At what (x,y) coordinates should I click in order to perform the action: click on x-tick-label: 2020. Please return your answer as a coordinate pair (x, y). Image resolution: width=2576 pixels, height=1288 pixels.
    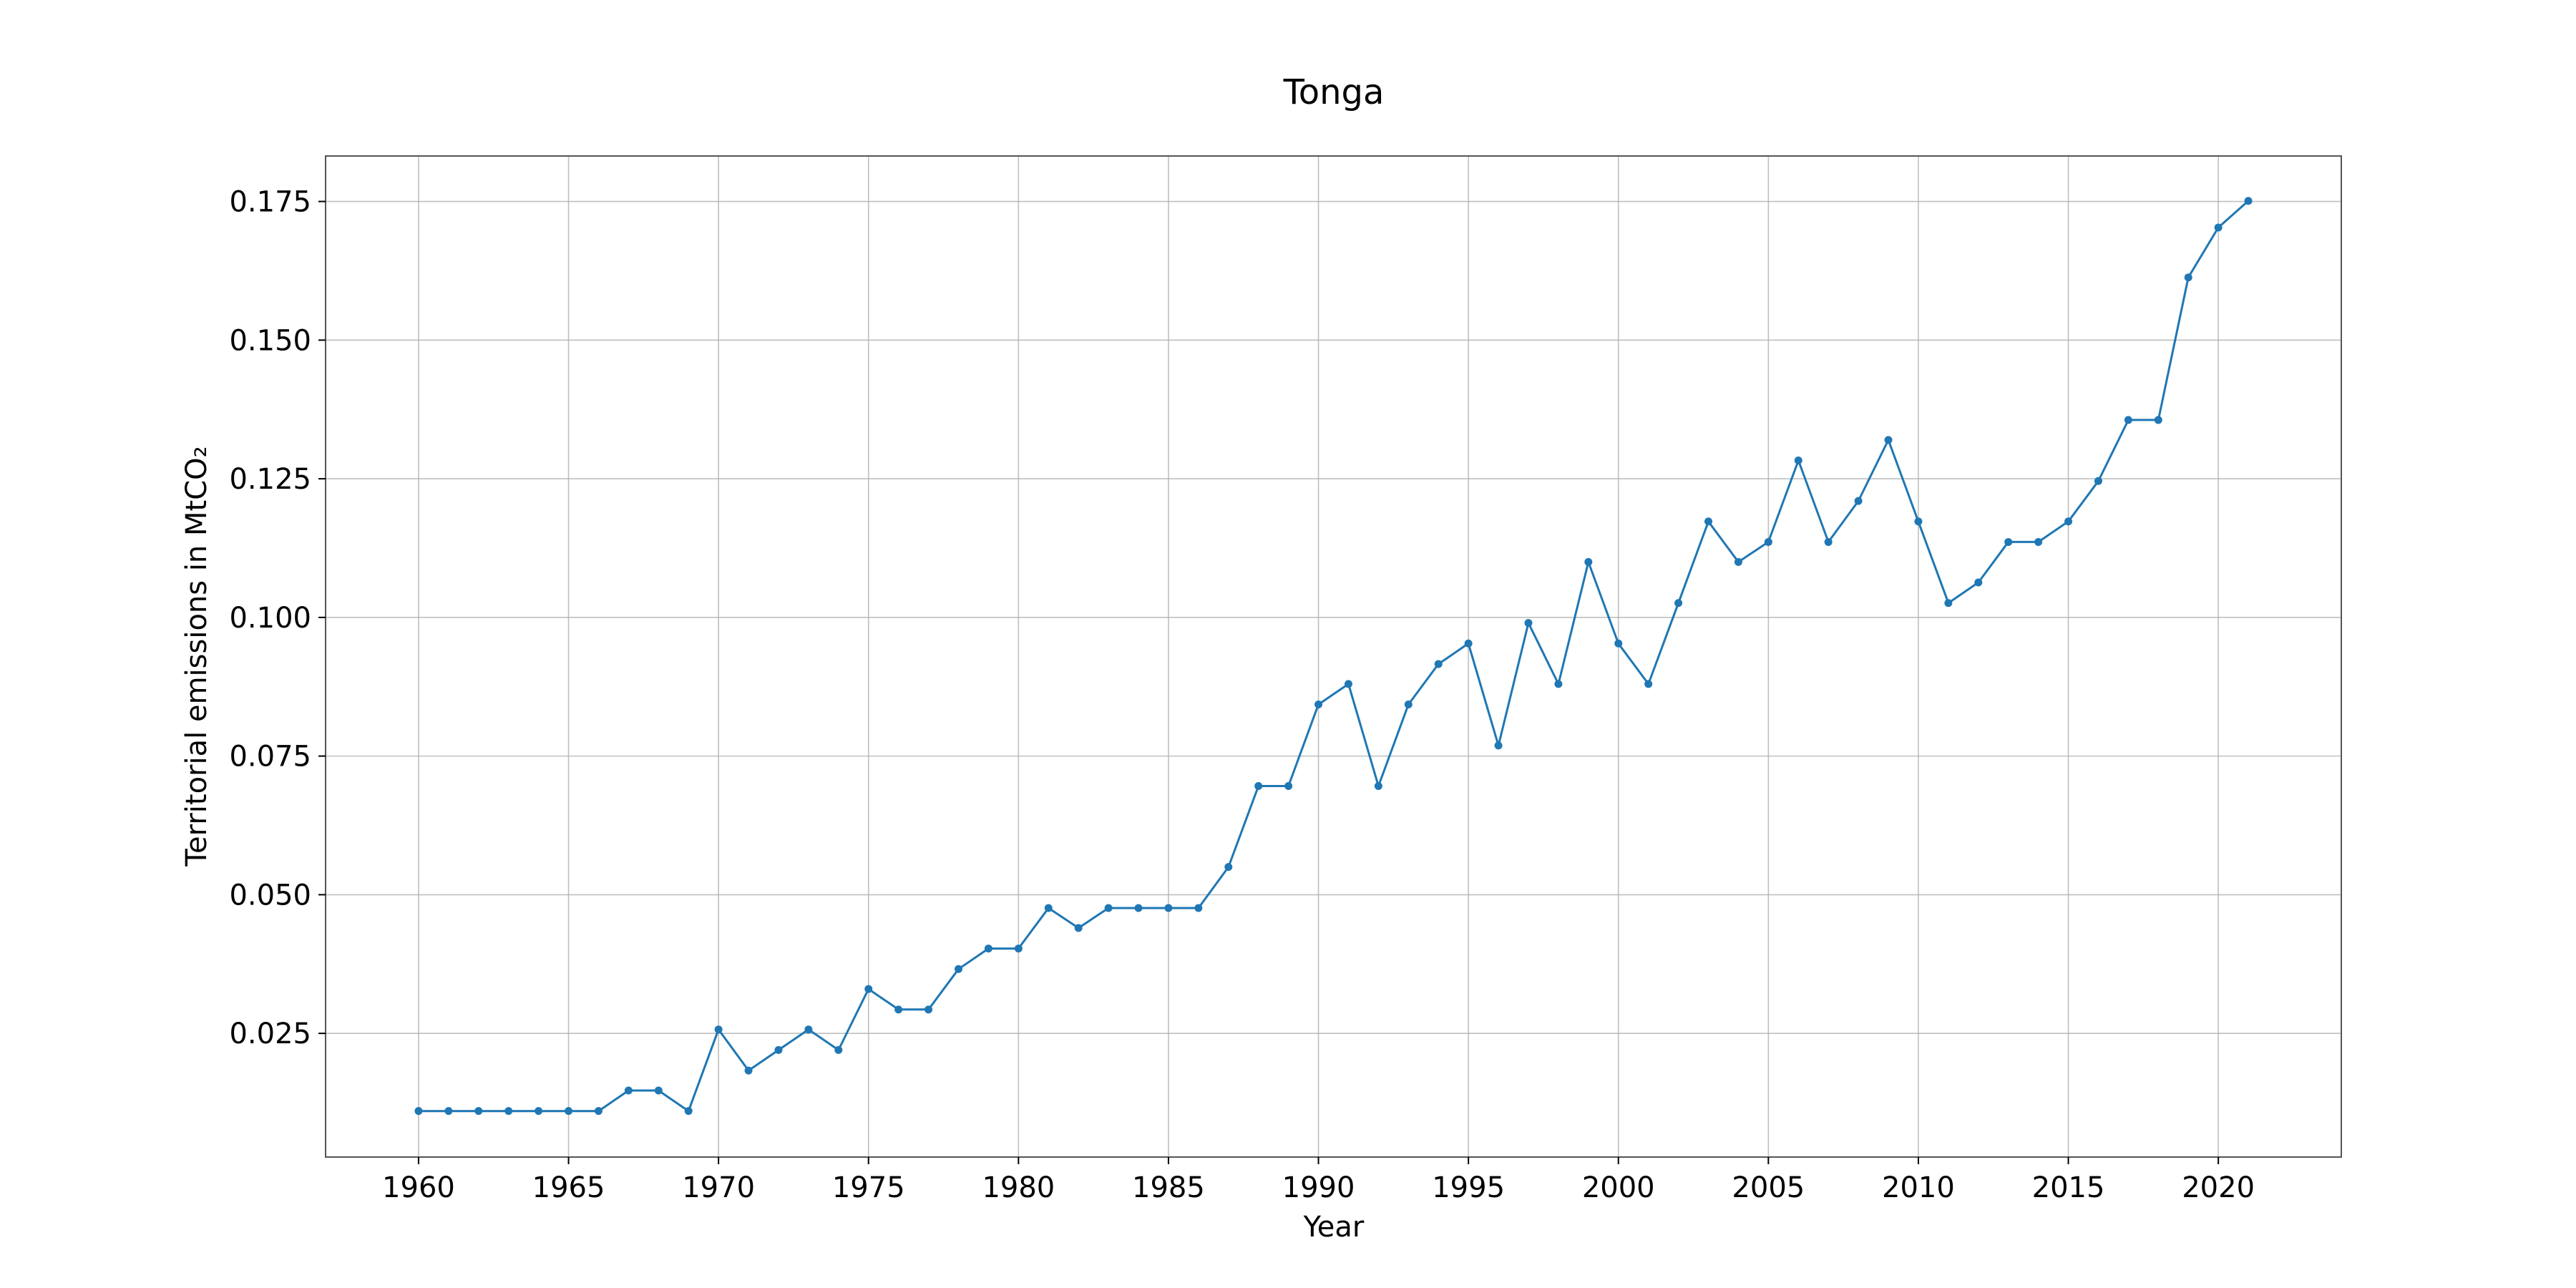
    Looking at the image, I should click on (2218, 1187).